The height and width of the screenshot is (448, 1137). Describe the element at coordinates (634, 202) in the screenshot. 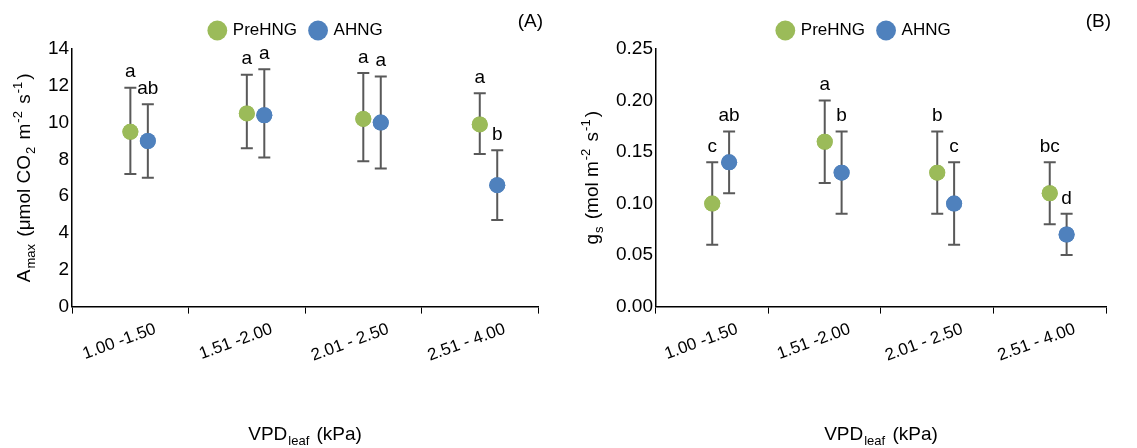

I see `y-tick-label: 0.10` at that location.